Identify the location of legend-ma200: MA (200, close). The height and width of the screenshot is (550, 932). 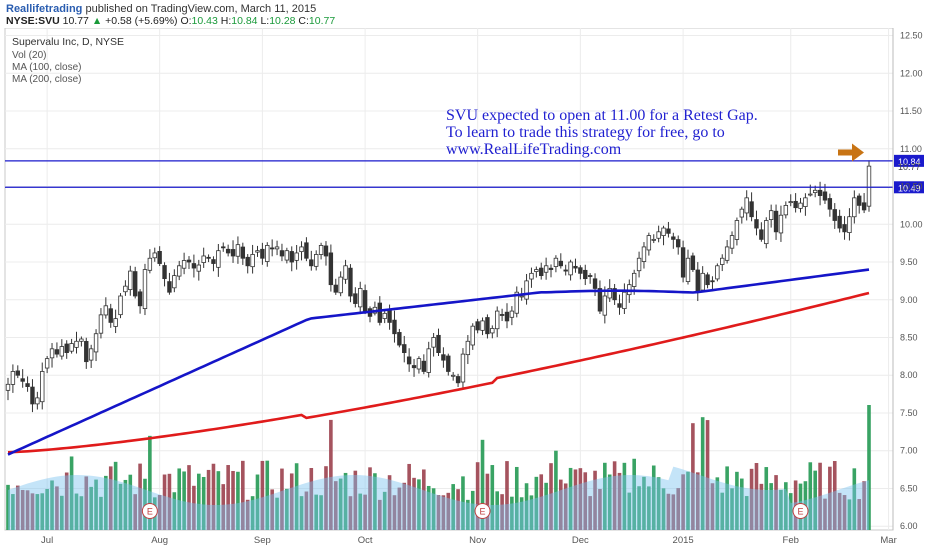
(47, 79).